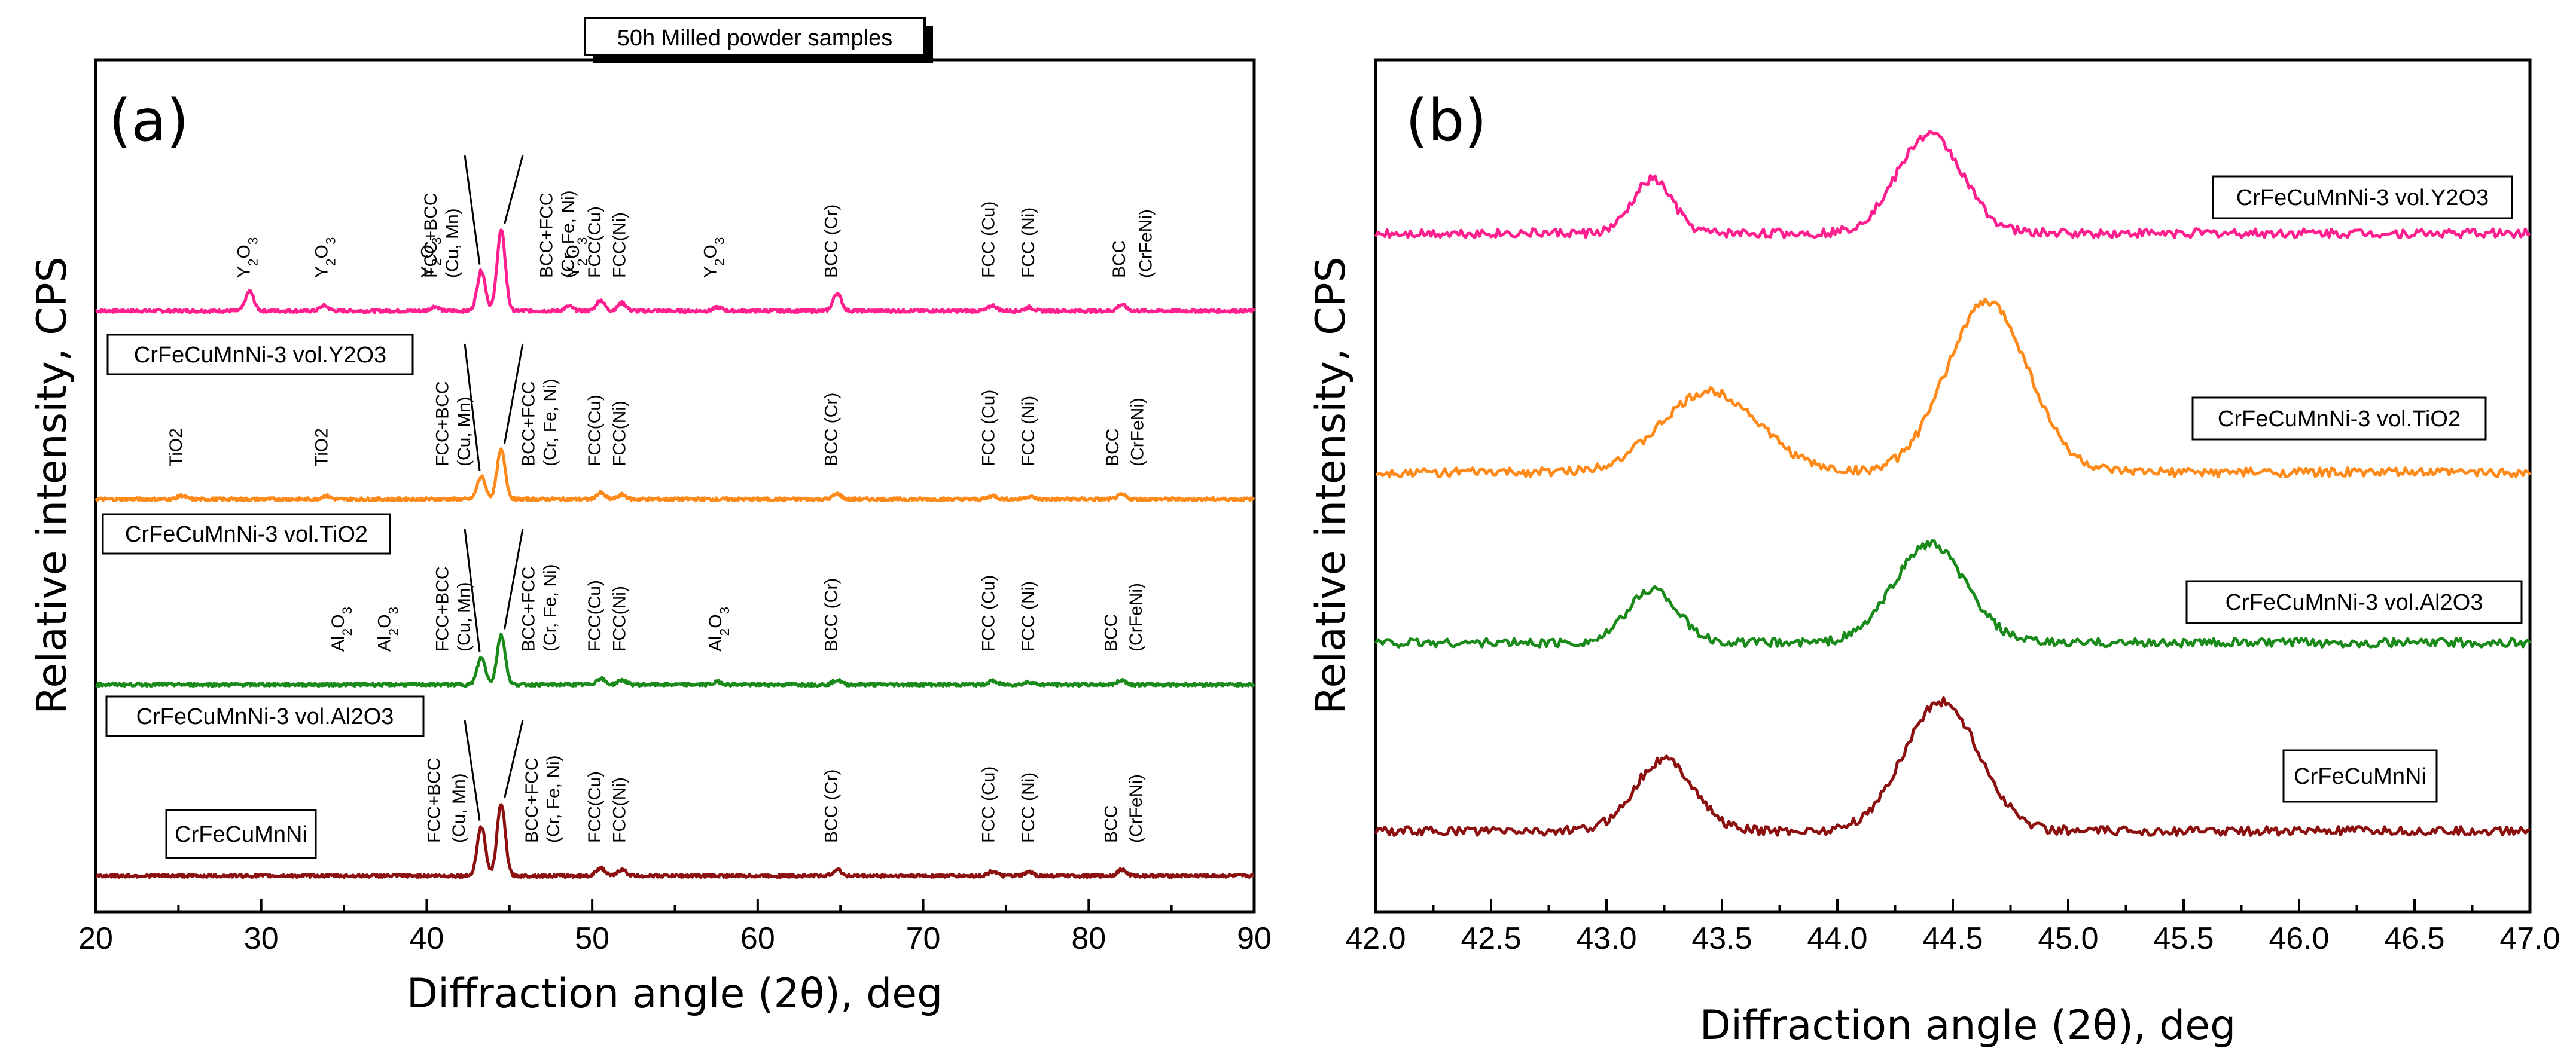 This screenshot has width=2576, height=1057. What do you see at coordinates (2183, 938) in the screenshot?
I see `panel-b-xtick-label: 45.5` at bounding box center [2183, 938].